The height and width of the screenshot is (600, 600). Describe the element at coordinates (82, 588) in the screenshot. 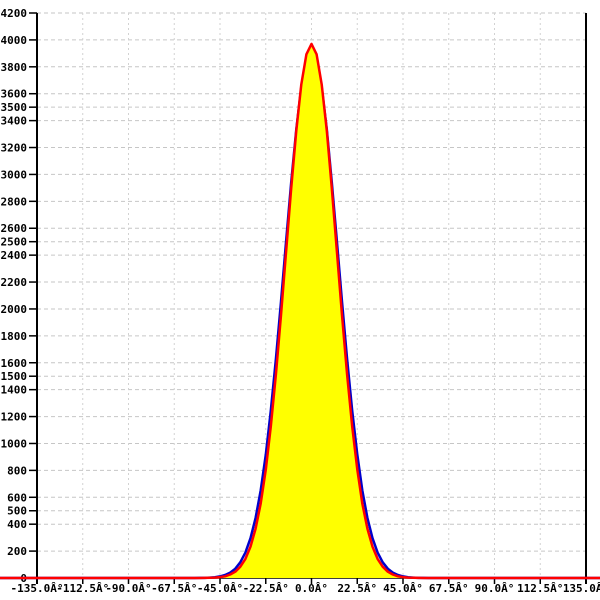

I see `x-tick-label: -112.5Â°` at that location.